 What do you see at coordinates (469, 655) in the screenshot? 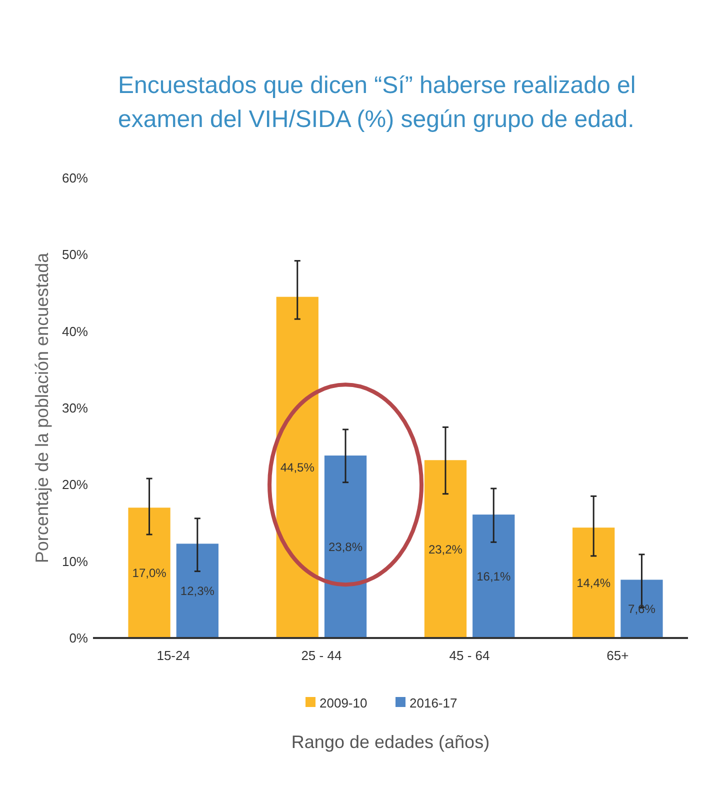
I see `x-tick-label: 45 - 64` at bounding box center [469, 655].